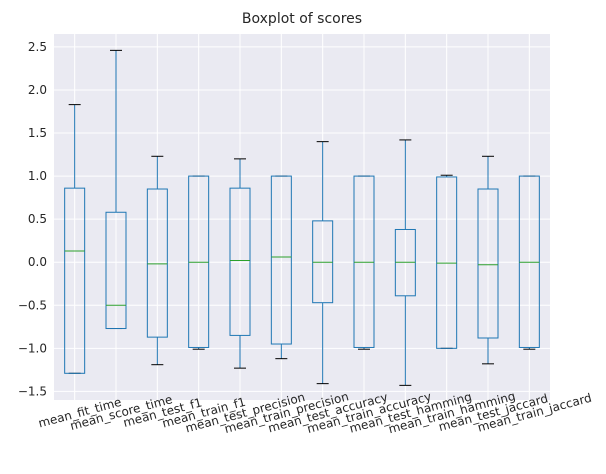 Image resolution: width=606 pixels, height=474 pixels. Describe the element at coordinates (364, 262) in the screenshot. I see `box-mean-train-accuracy` at that location.